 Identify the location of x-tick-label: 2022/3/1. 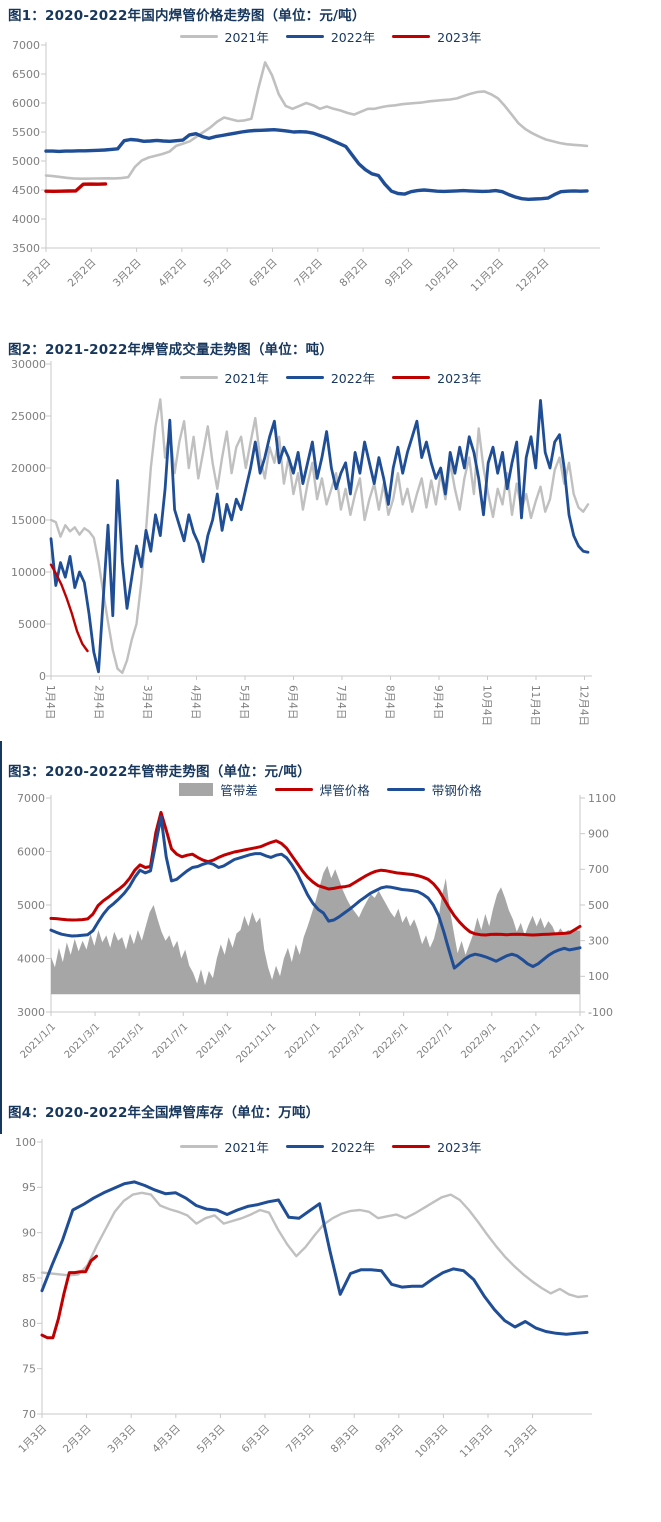
(347, 1041).